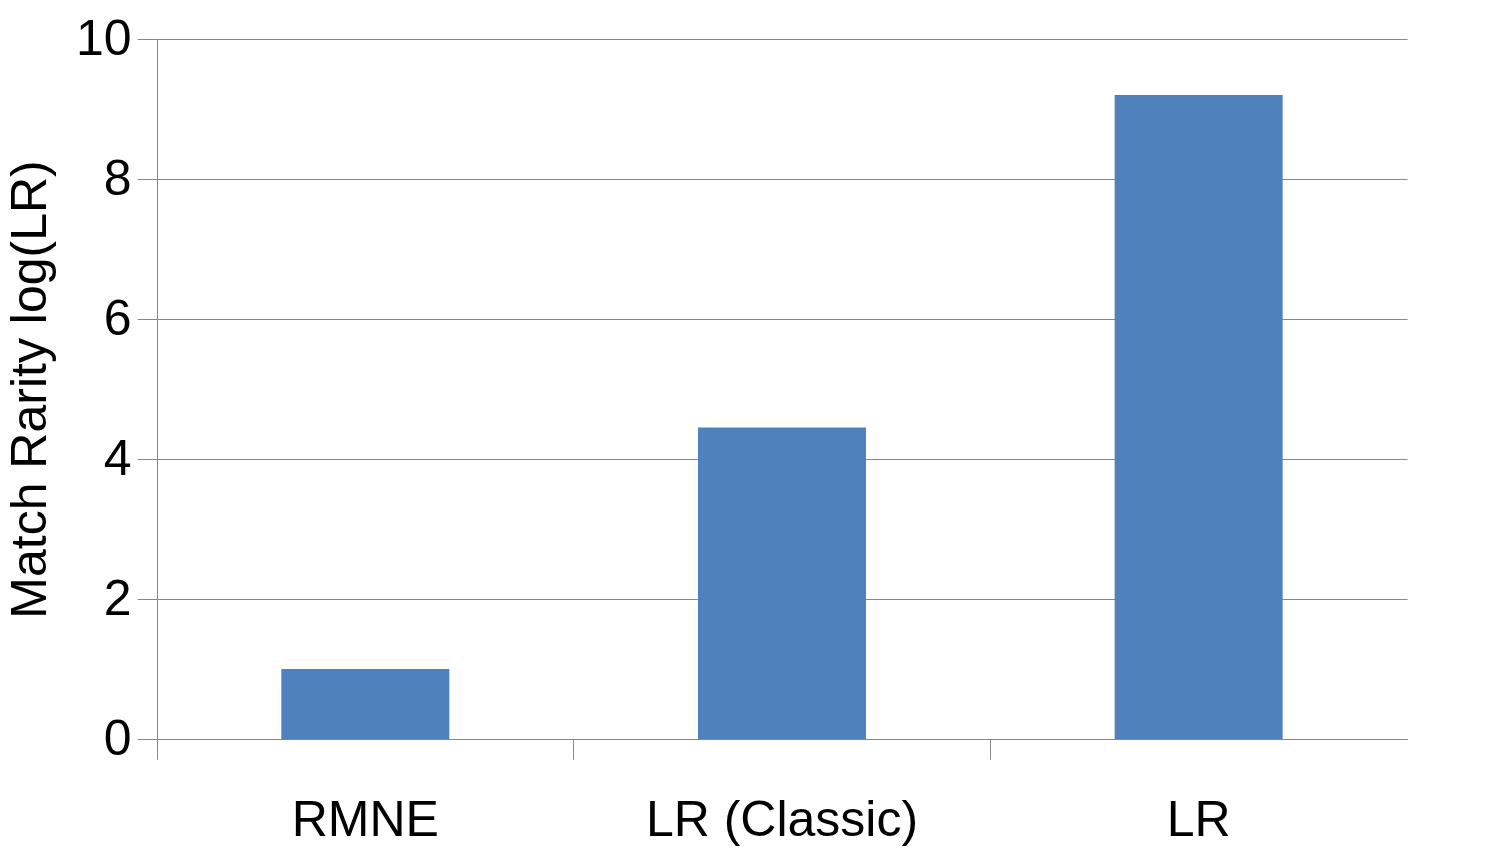 The height and width of the screenshot is (865, 1499). What do you see at coordinates (117, 597) in the screenshot?
I see `y-tick-label: 2` at bounding box center [117, 597].